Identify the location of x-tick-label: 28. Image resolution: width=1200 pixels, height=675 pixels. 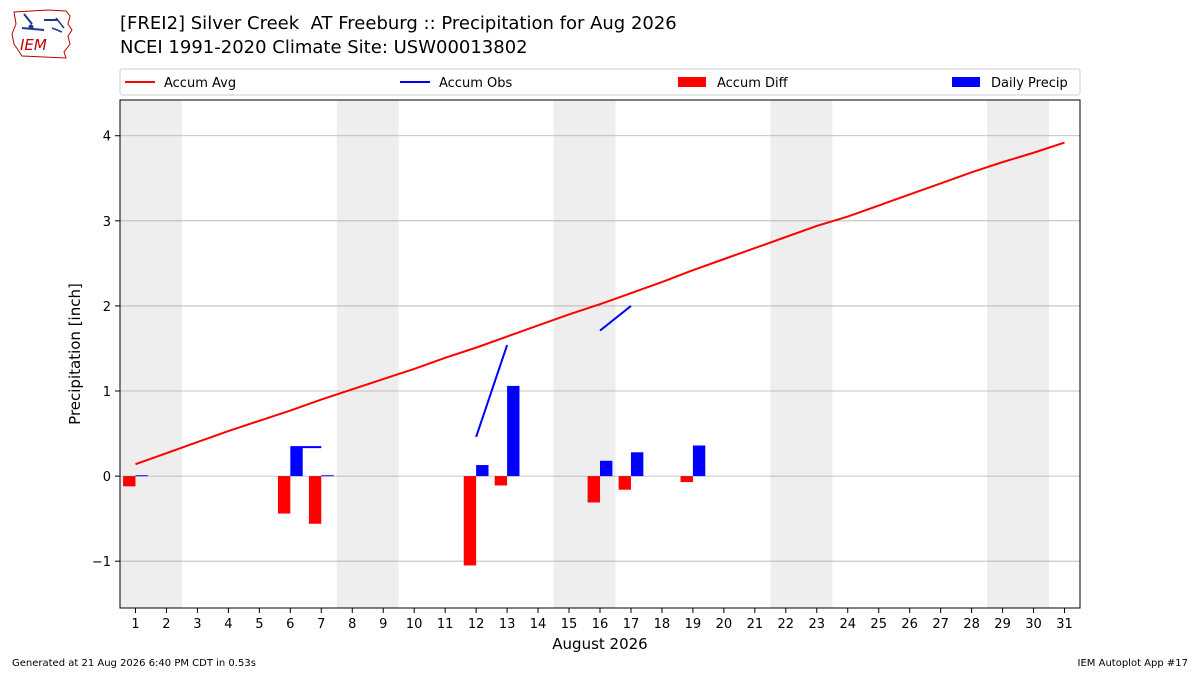
(971, 624).